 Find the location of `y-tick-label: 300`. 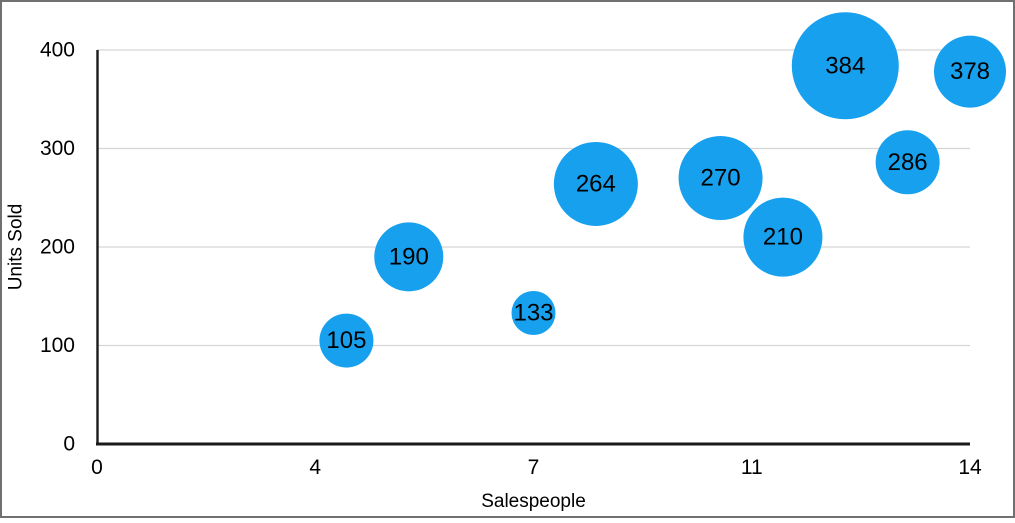

y-tick-label: 300 is located at coordinates (57, 148).